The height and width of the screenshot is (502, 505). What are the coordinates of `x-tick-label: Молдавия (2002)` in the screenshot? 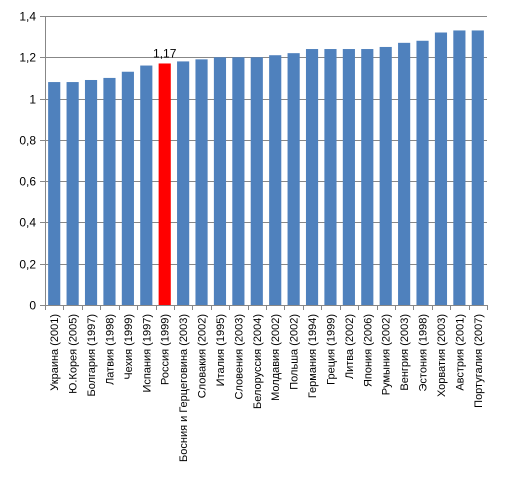 It's located at (276, 357).